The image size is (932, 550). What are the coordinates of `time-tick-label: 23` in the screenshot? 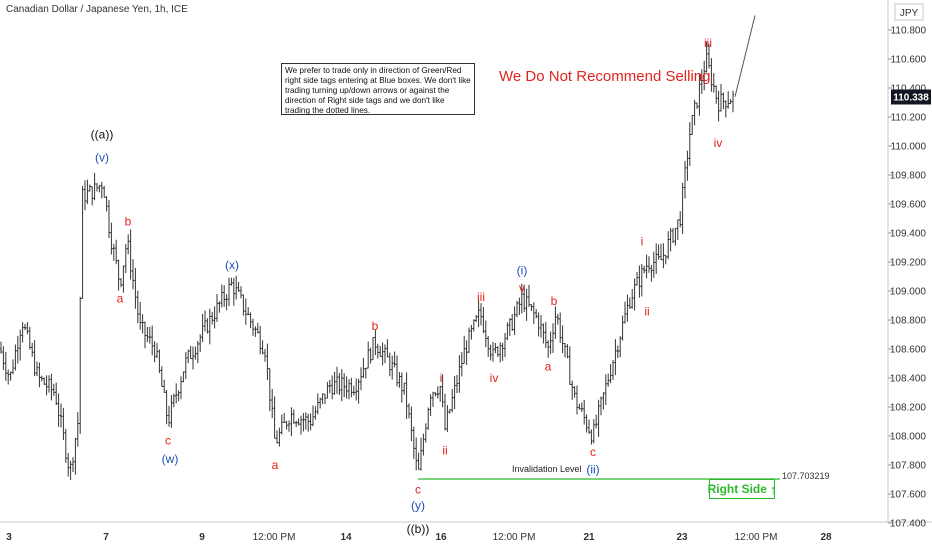 It's located at (682, 537).